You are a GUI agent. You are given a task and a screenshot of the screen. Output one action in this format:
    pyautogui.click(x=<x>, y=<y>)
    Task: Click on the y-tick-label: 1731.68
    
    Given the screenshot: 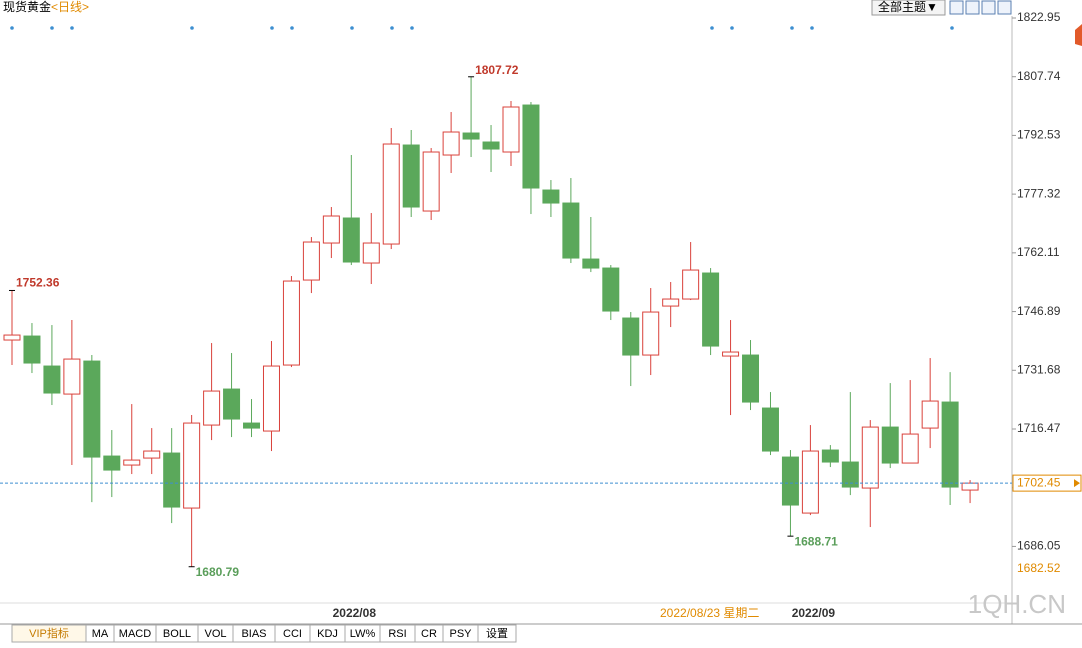 What is the action you would take?
    pyautogui.click(x=1039, y=369)
    